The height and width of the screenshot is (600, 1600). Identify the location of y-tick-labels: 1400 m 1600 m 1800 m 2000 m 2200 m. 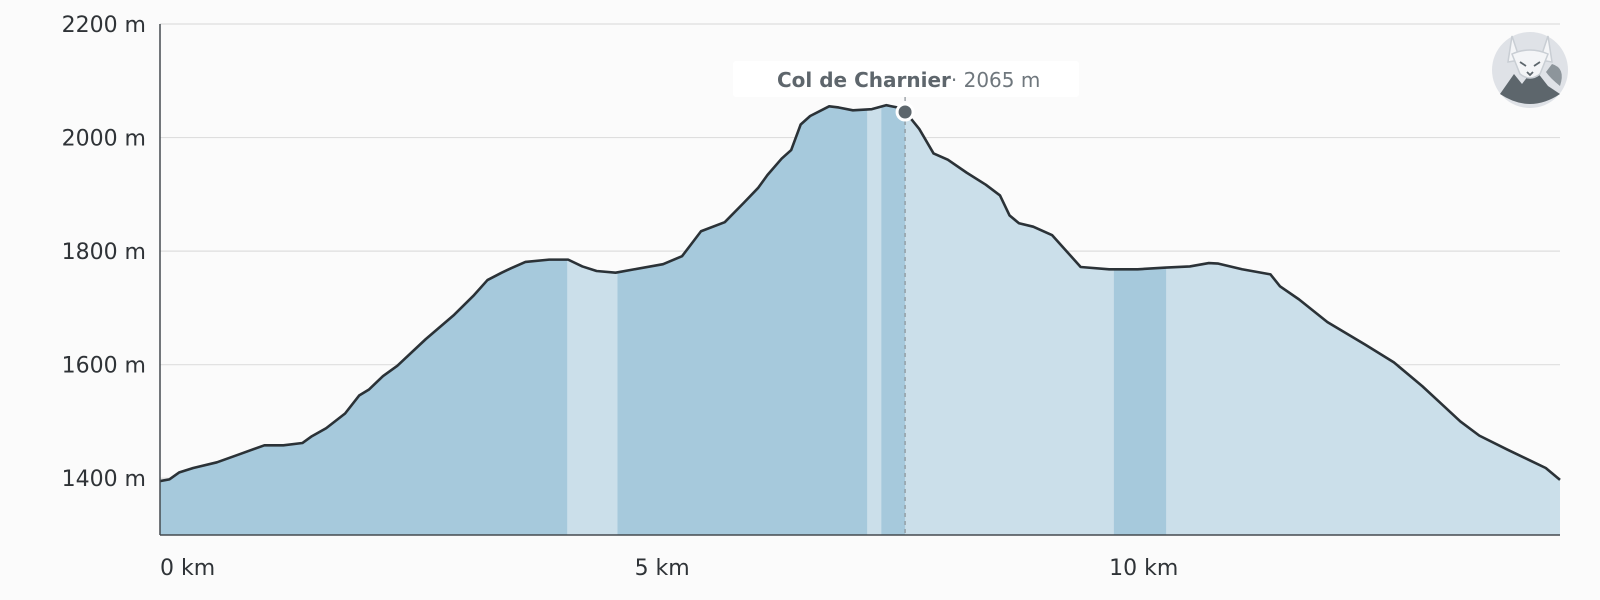
(104, 252).